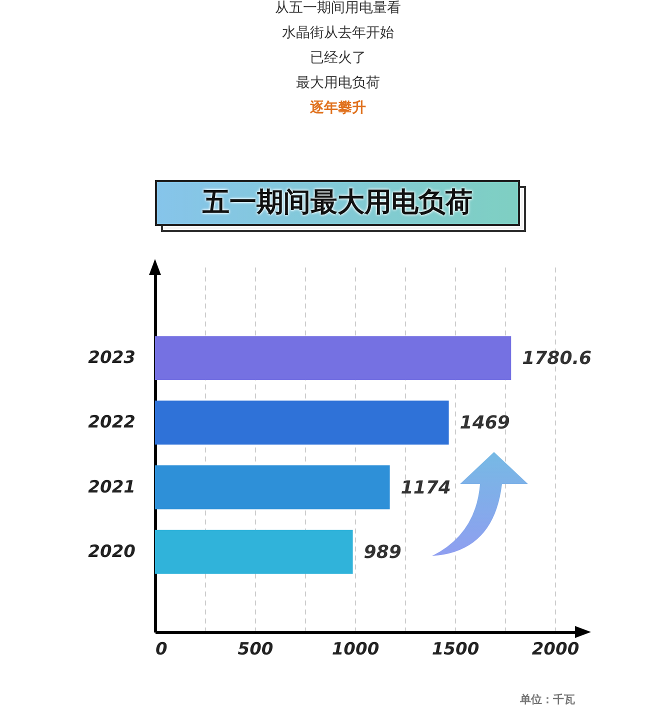 The height and width of the screenshot is (720, 645). I want to click on text: 水晶街从去年开始, so click(338, 34).